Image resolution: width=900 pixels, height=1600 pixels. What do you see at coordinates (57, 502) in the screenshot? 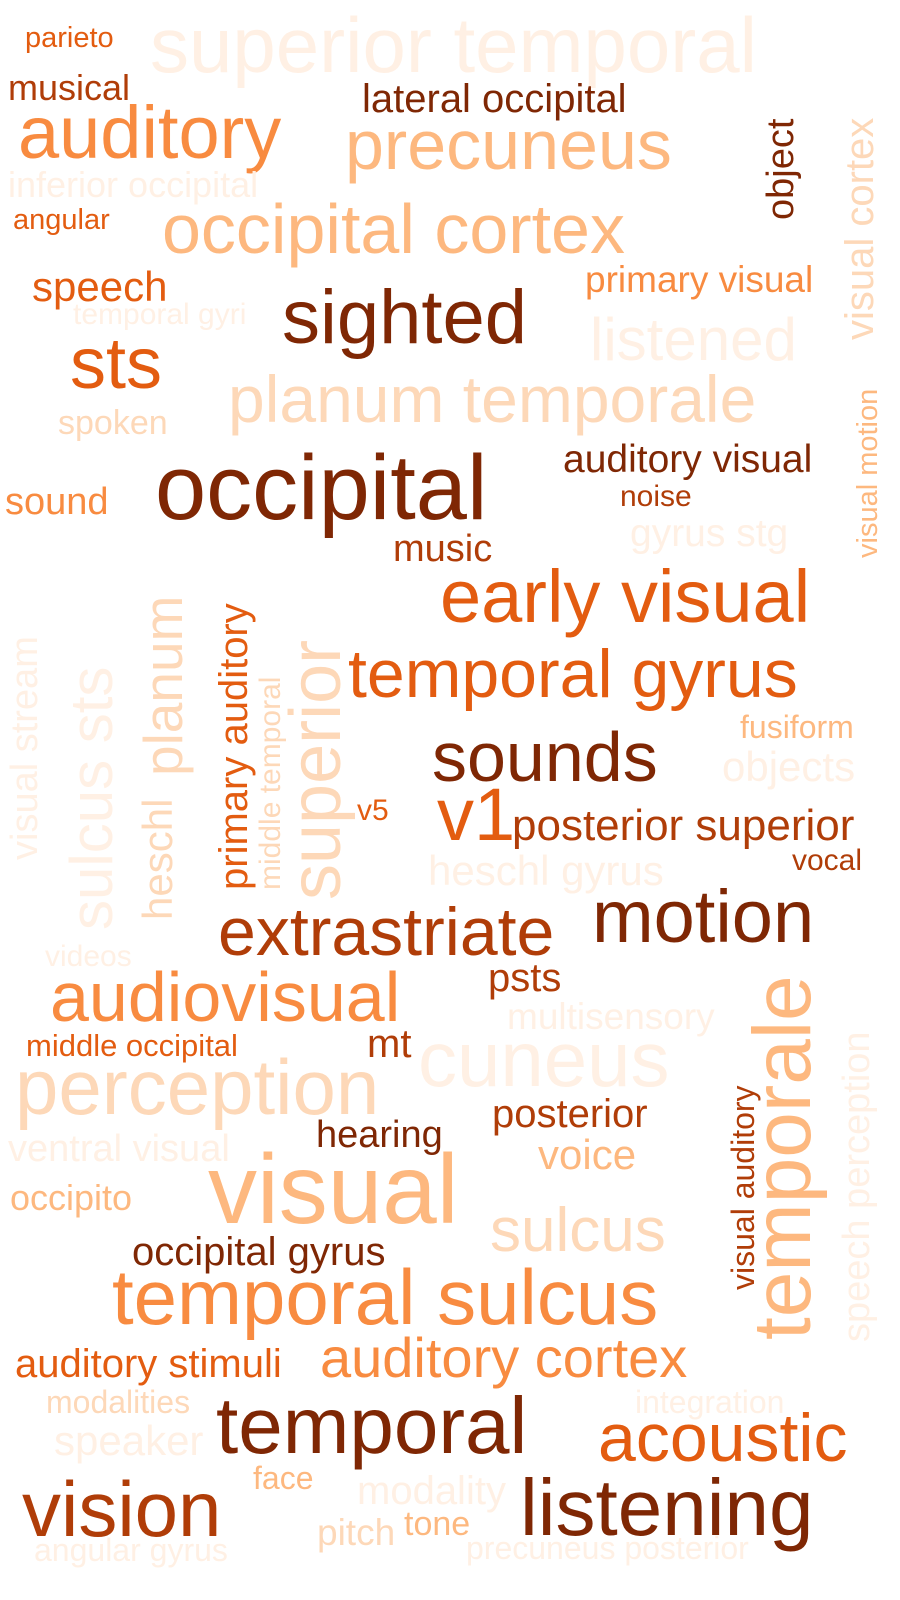
I see `word-sound: sound` at bounding box center [57, 502].